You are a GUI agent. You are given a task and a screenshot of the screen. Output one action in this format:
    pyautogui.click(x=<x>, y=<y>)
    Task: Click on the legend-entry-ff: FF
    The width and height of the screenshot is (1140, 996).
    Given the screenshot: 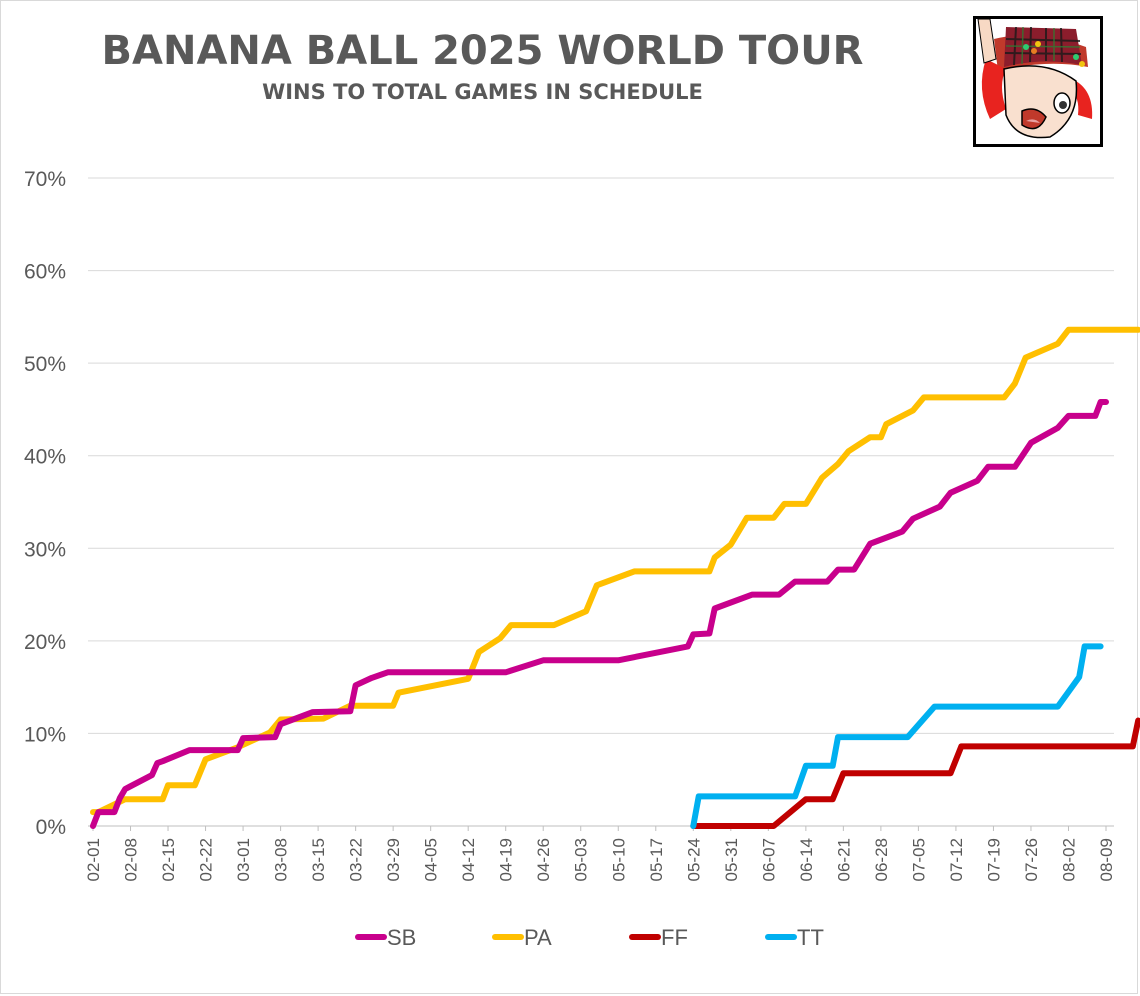 What is the action you would take?
    pyautogui.click(x=658, y=937)
    